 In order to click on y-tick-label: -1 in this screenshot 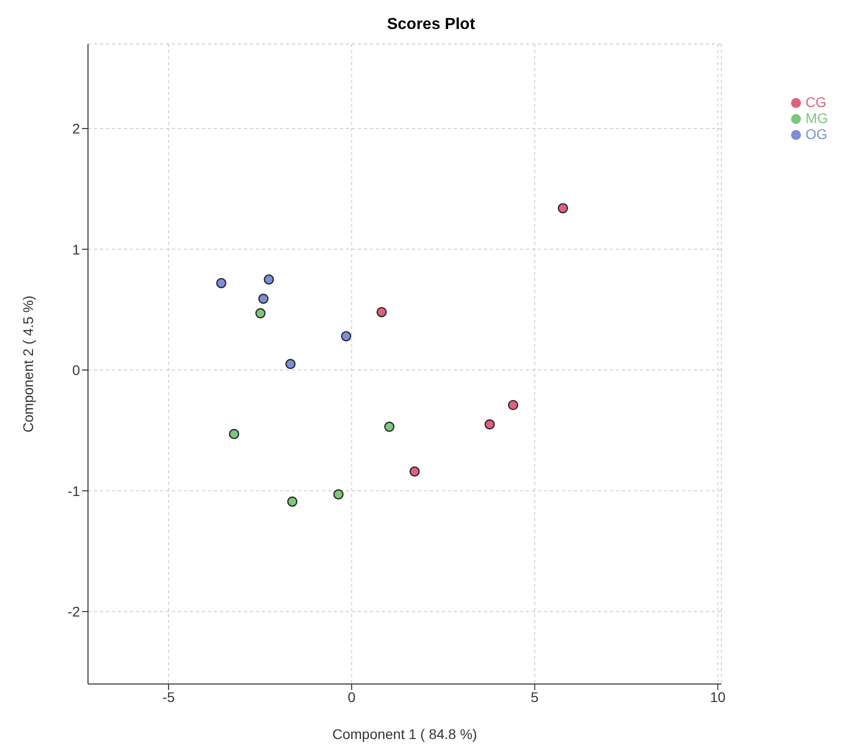, I will do `click(74, 490)`.